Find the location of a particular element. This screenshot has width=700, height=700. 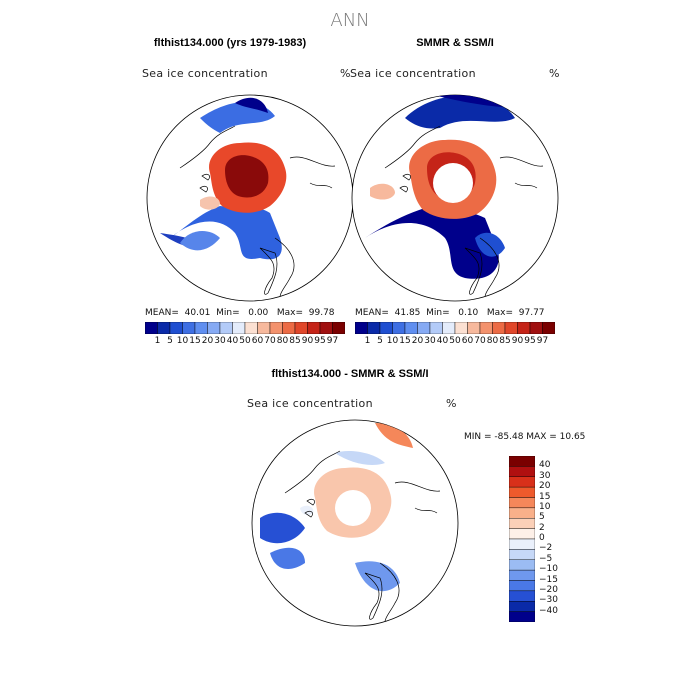

panel-2-colorbar is located at coordinates (455, 328).